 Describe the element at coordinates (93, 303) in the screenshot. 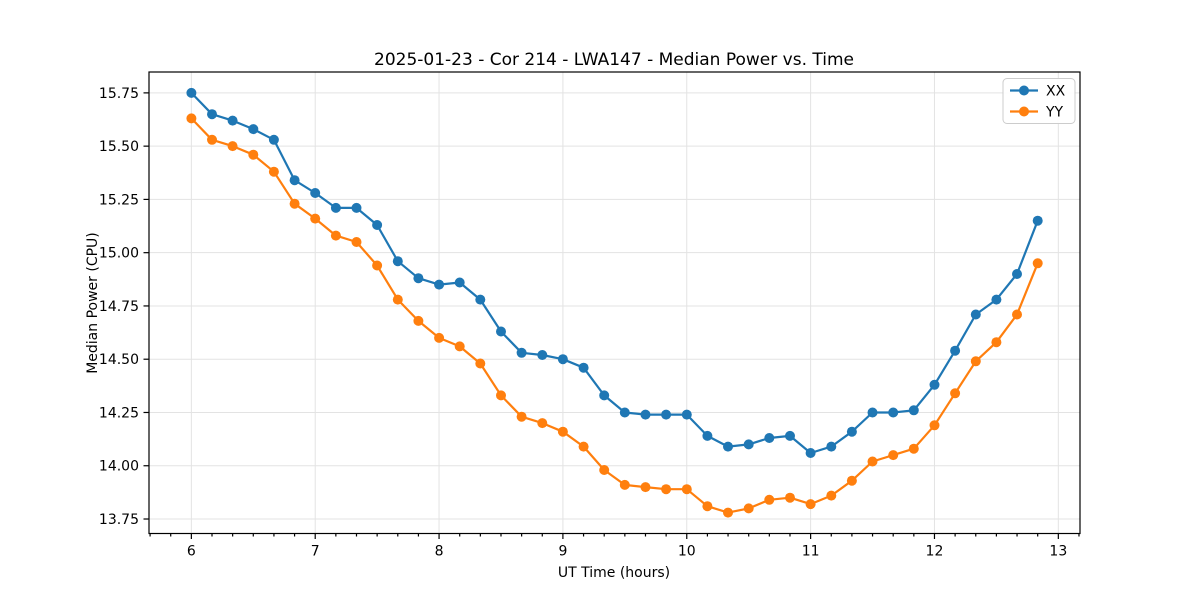

I see `y-axis-label: Median Power (CPU)` at that location.